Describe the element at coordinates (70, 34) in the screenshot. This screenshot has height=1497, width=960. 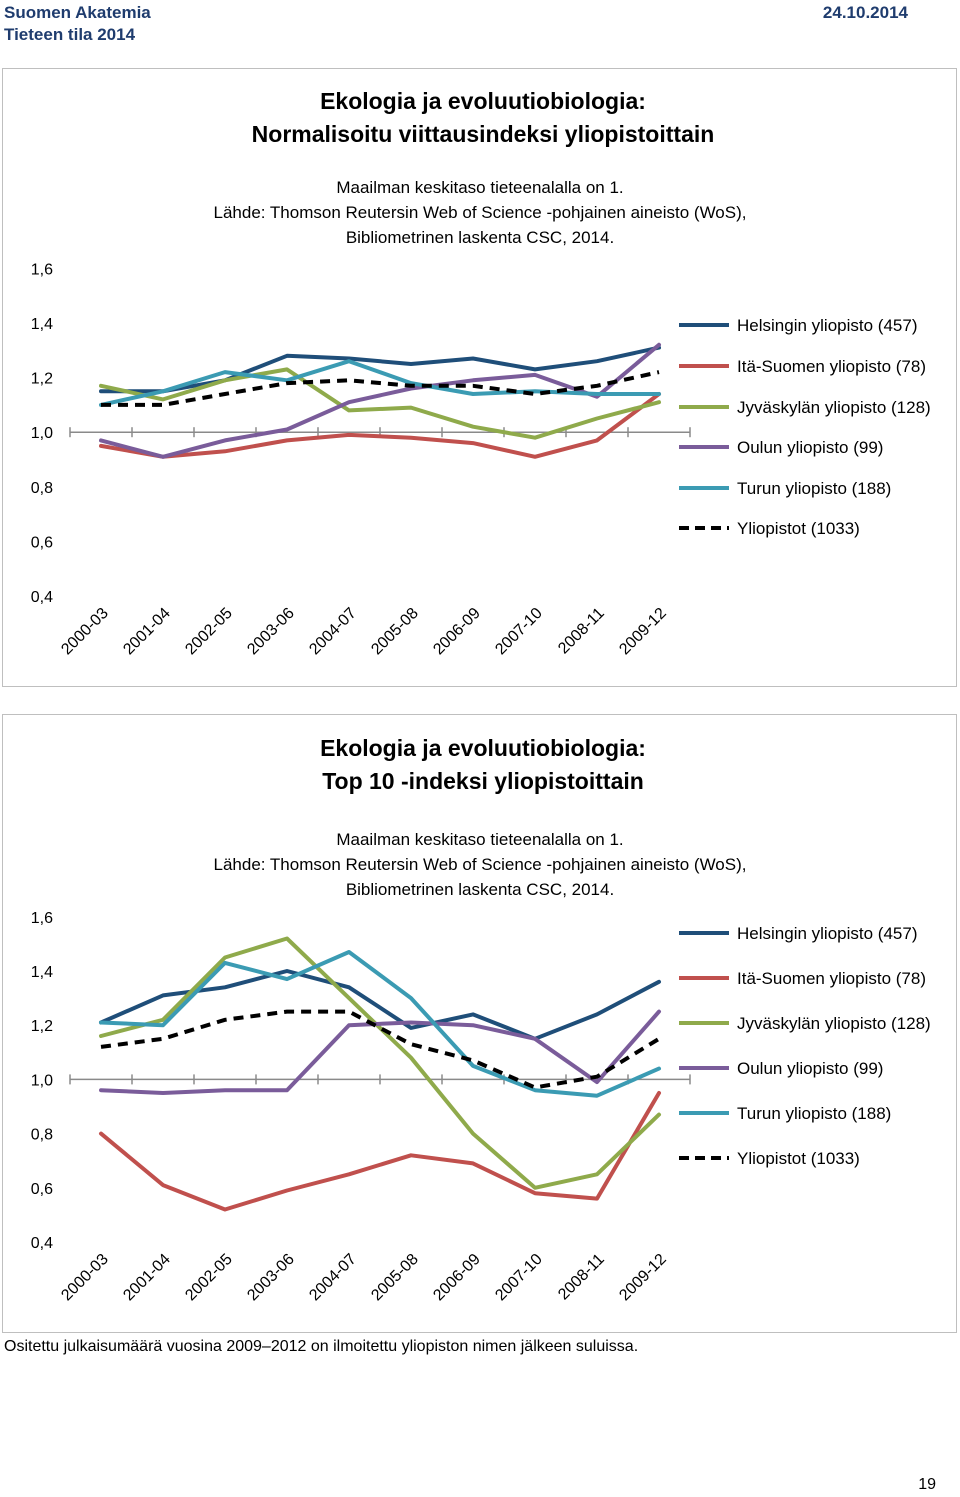
I see `report-name: Tieteen tila 2014` at that location.